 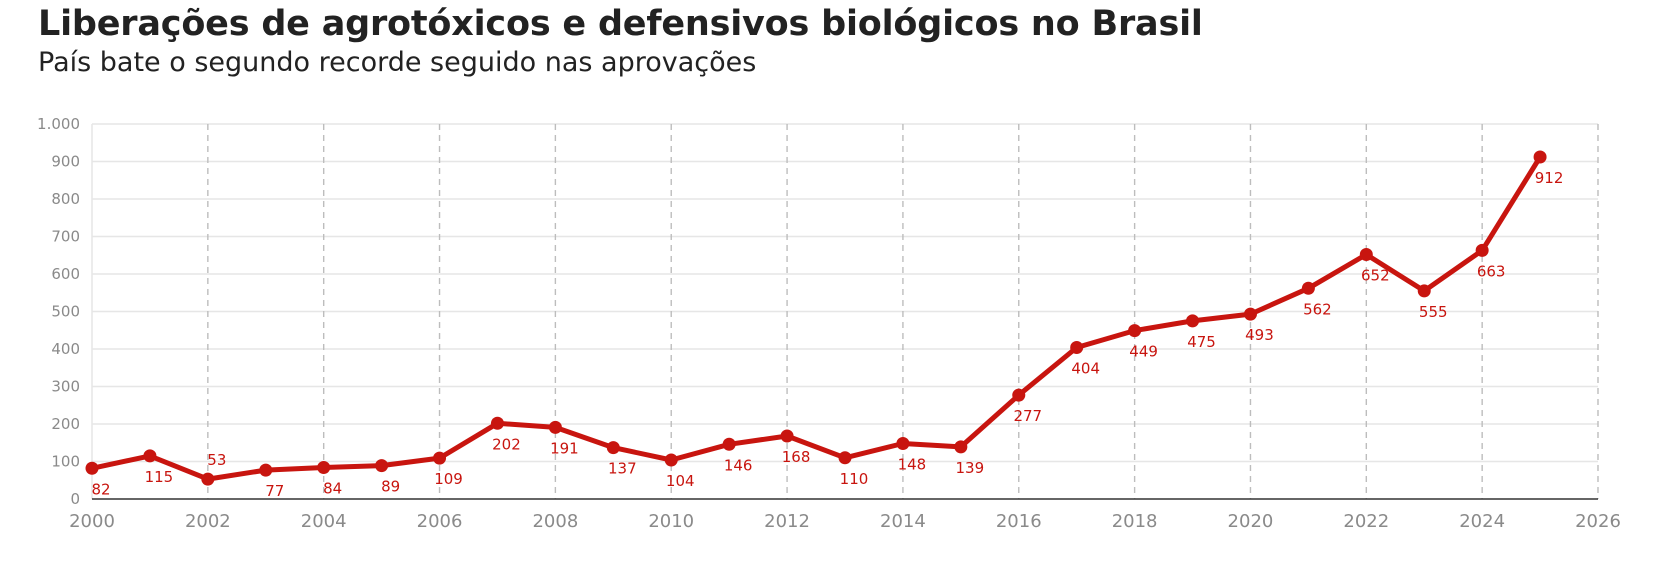 What do you see at coordinates (324, 521) in the screenshot?
I see `x-tick-label: 2004` at bounding box center [324, 521].